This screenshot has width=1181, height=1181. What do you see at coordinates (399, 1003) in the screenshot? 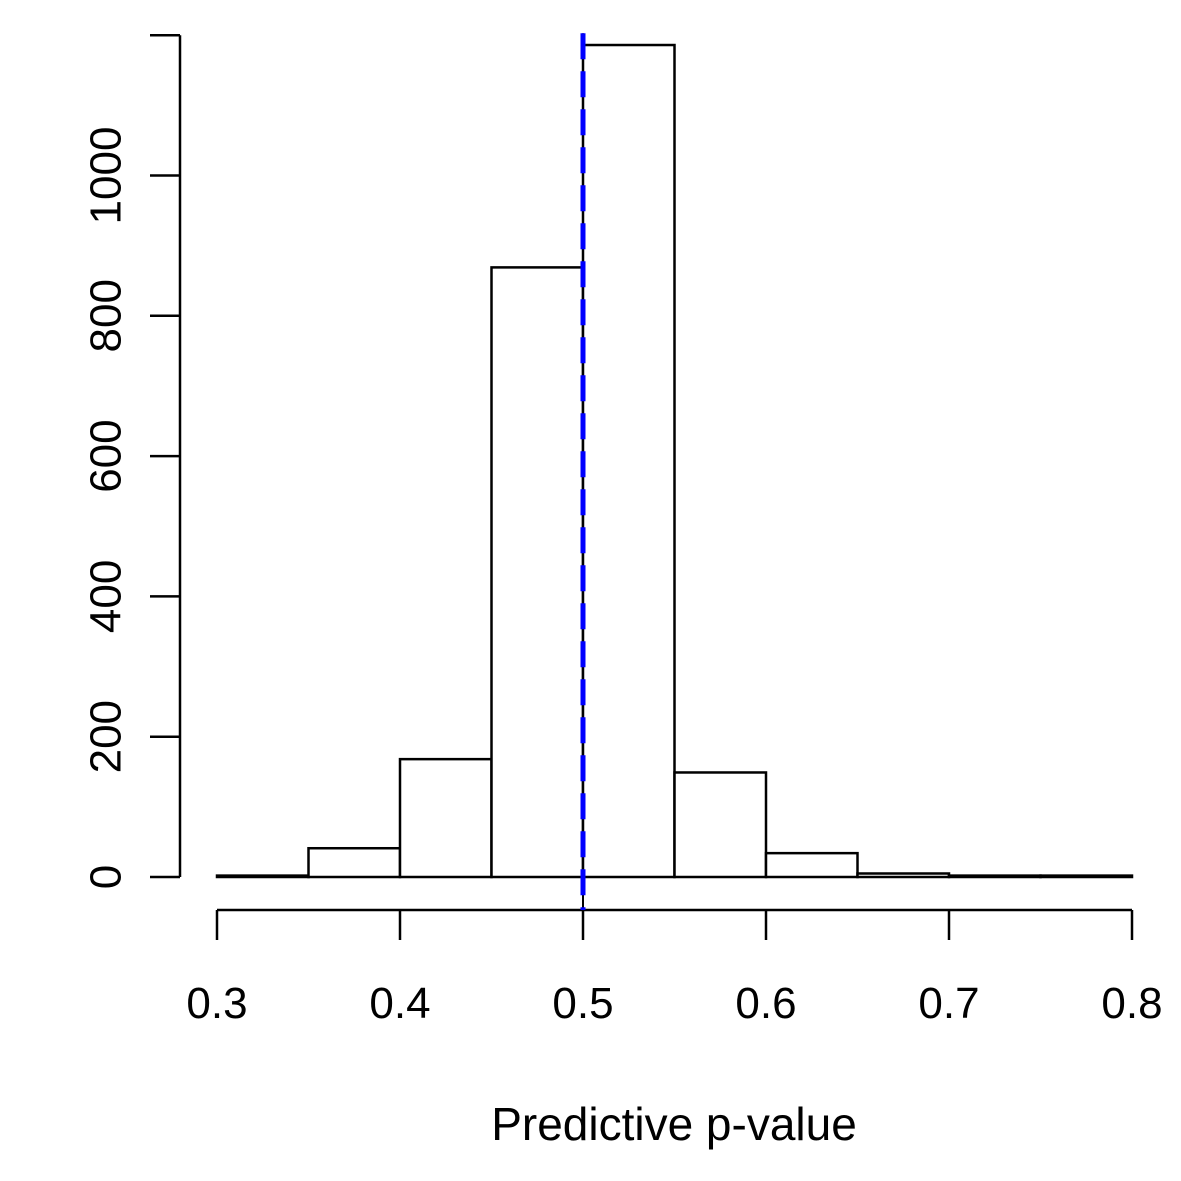
I see `x-tick-label: 0.4` at bounding box center [399, 1003].